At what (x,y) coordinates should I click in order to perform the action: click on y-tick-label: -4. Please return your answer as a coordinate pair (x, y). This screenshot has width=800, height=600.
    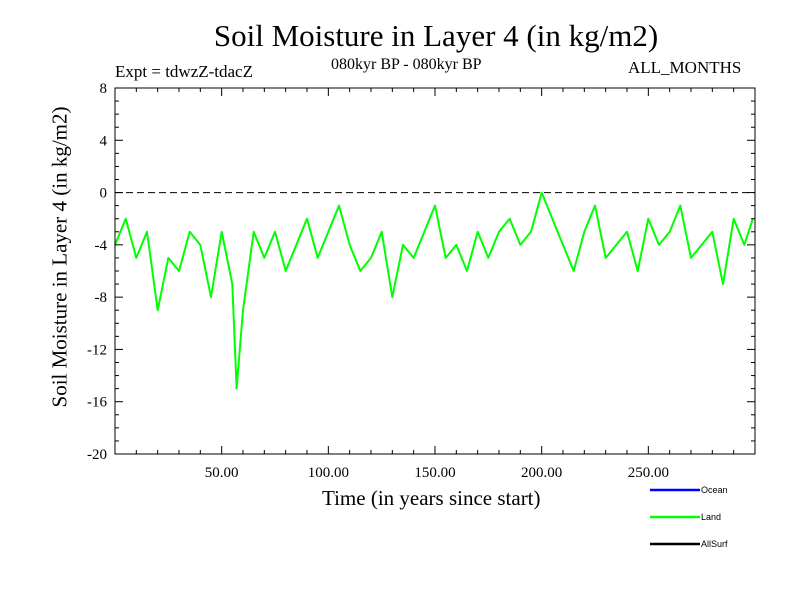
    Looking at the image, I should click on (101, 246).